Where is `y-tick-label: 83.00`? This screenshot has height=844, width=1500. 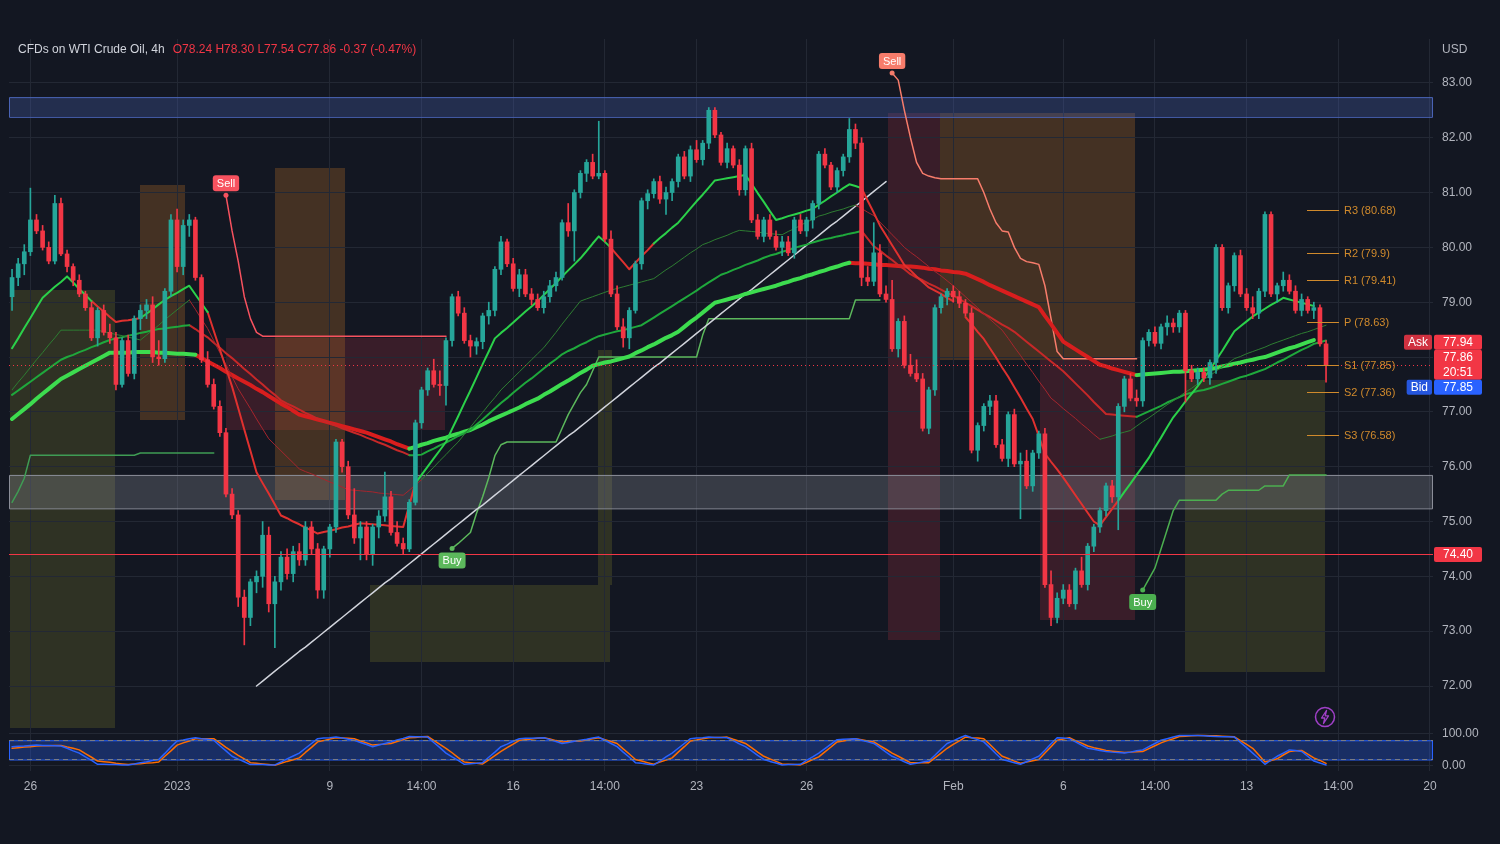
y-tick-label: 83.00 is located at coordinates (1457, 82).